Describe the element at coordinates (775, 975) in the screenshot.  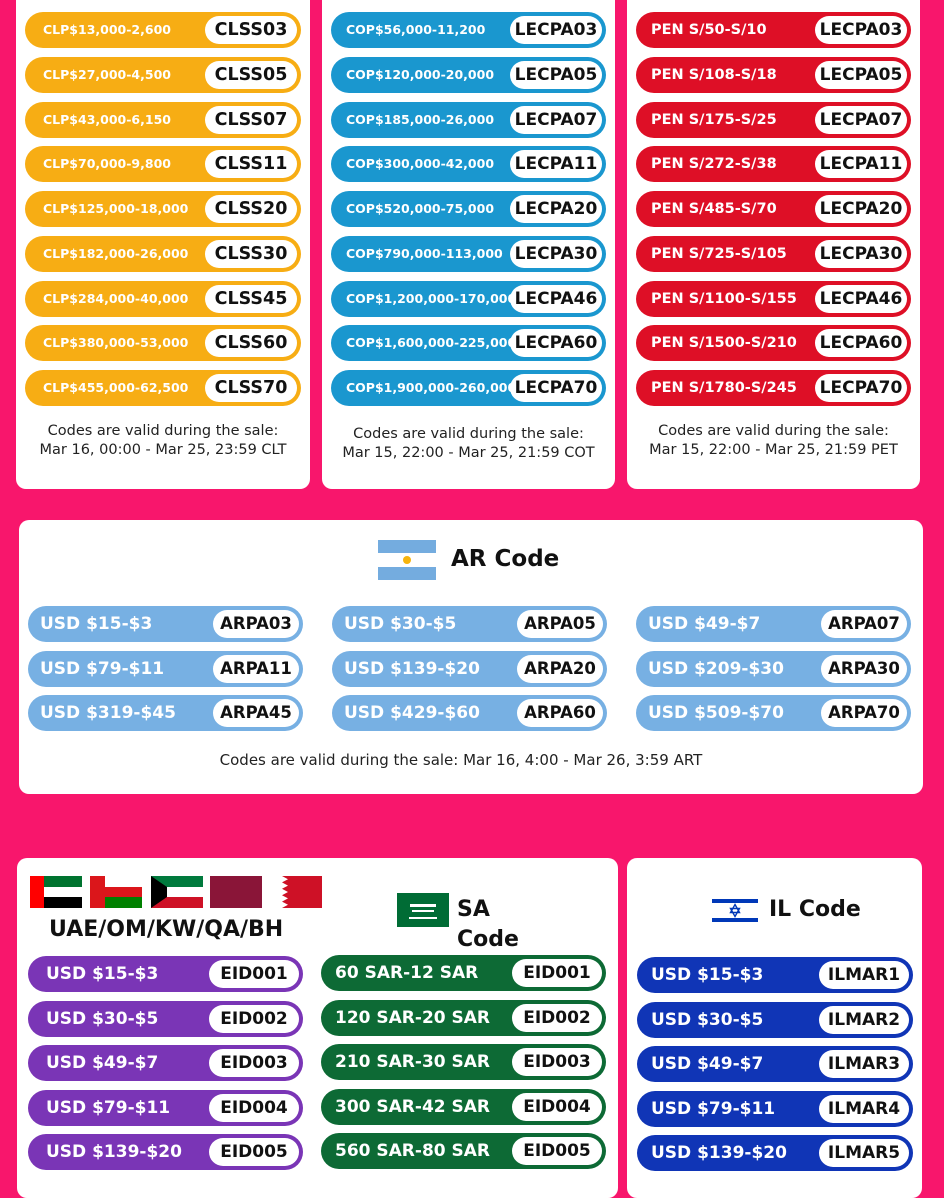
I see `il-coupon-row: USD $15-$3 ILMAR1` at that location.